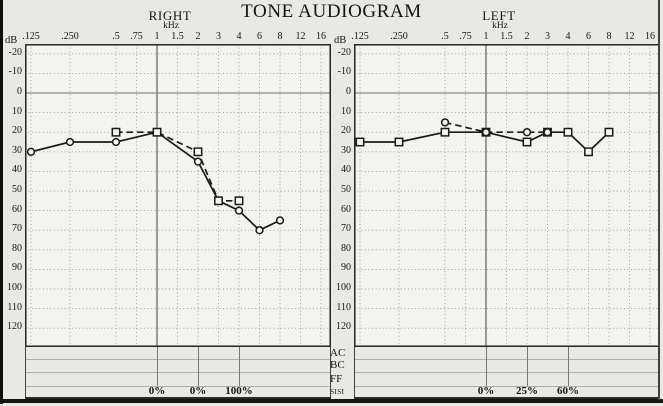 The width and height of the screenshot is (663, 406). I want to click on bc-series-left, so click(496, 127).